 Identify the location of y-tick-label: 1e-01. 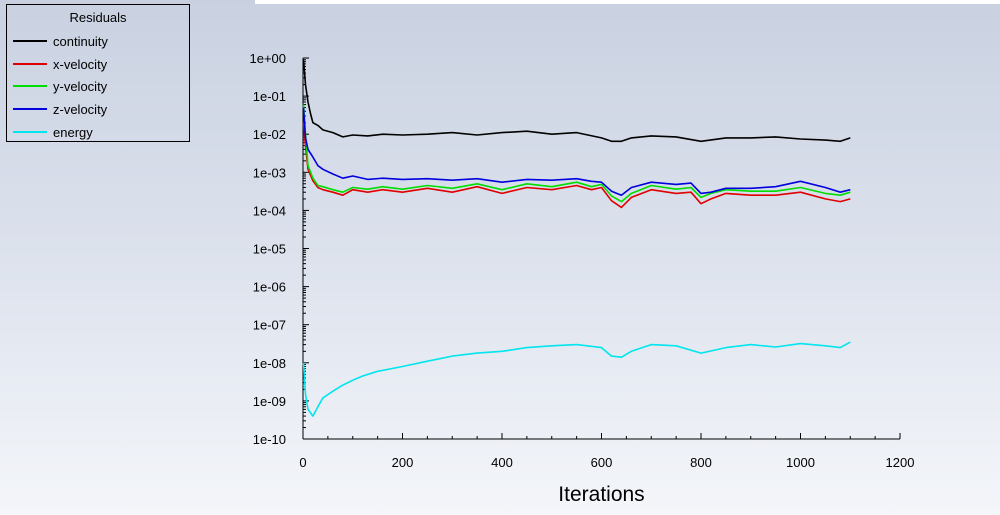
(269, 96).